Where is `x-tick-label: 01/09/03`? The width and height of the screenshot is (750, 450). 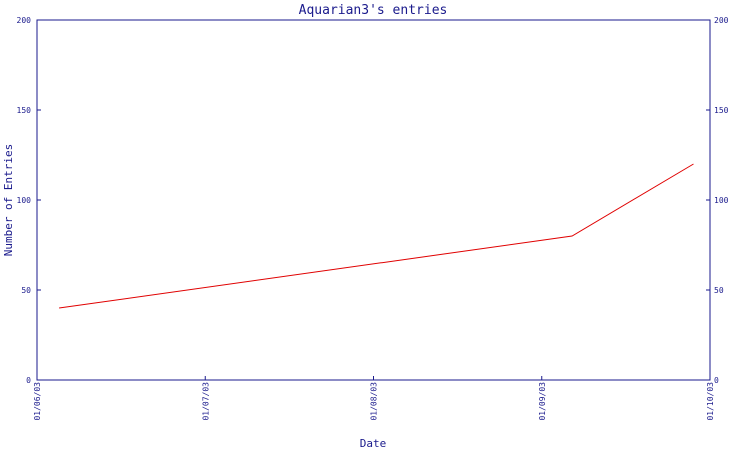
x-tick-label: 01/09/03 is located at coordinates (542, 401).